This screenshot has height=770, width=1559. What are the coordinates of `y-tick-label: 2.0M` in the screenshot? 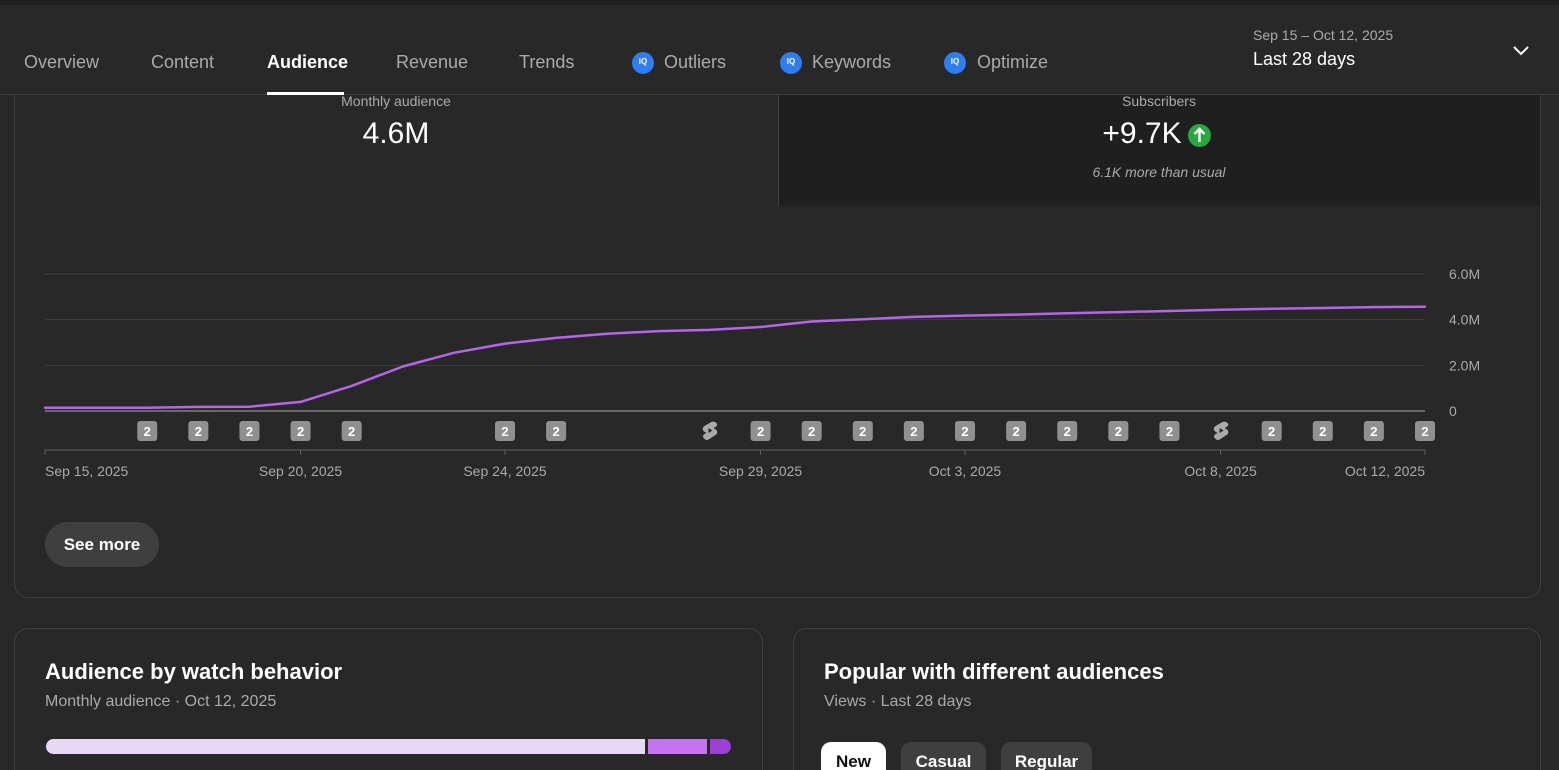 It's located at (1464, 365).